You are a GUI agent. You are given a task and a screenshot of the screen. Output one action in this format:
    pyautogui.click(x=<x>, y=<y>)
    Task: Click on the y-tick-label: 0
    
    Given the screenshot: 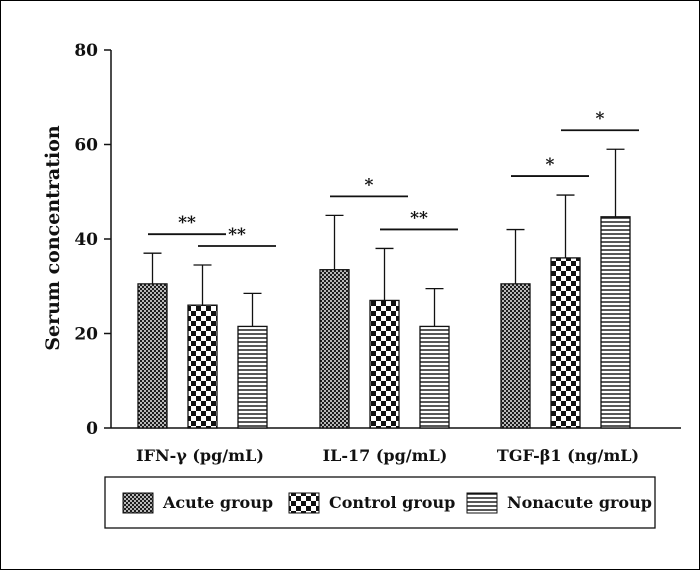 What is the action you would take?
    pyautogui.click(x=92, y=429)
    